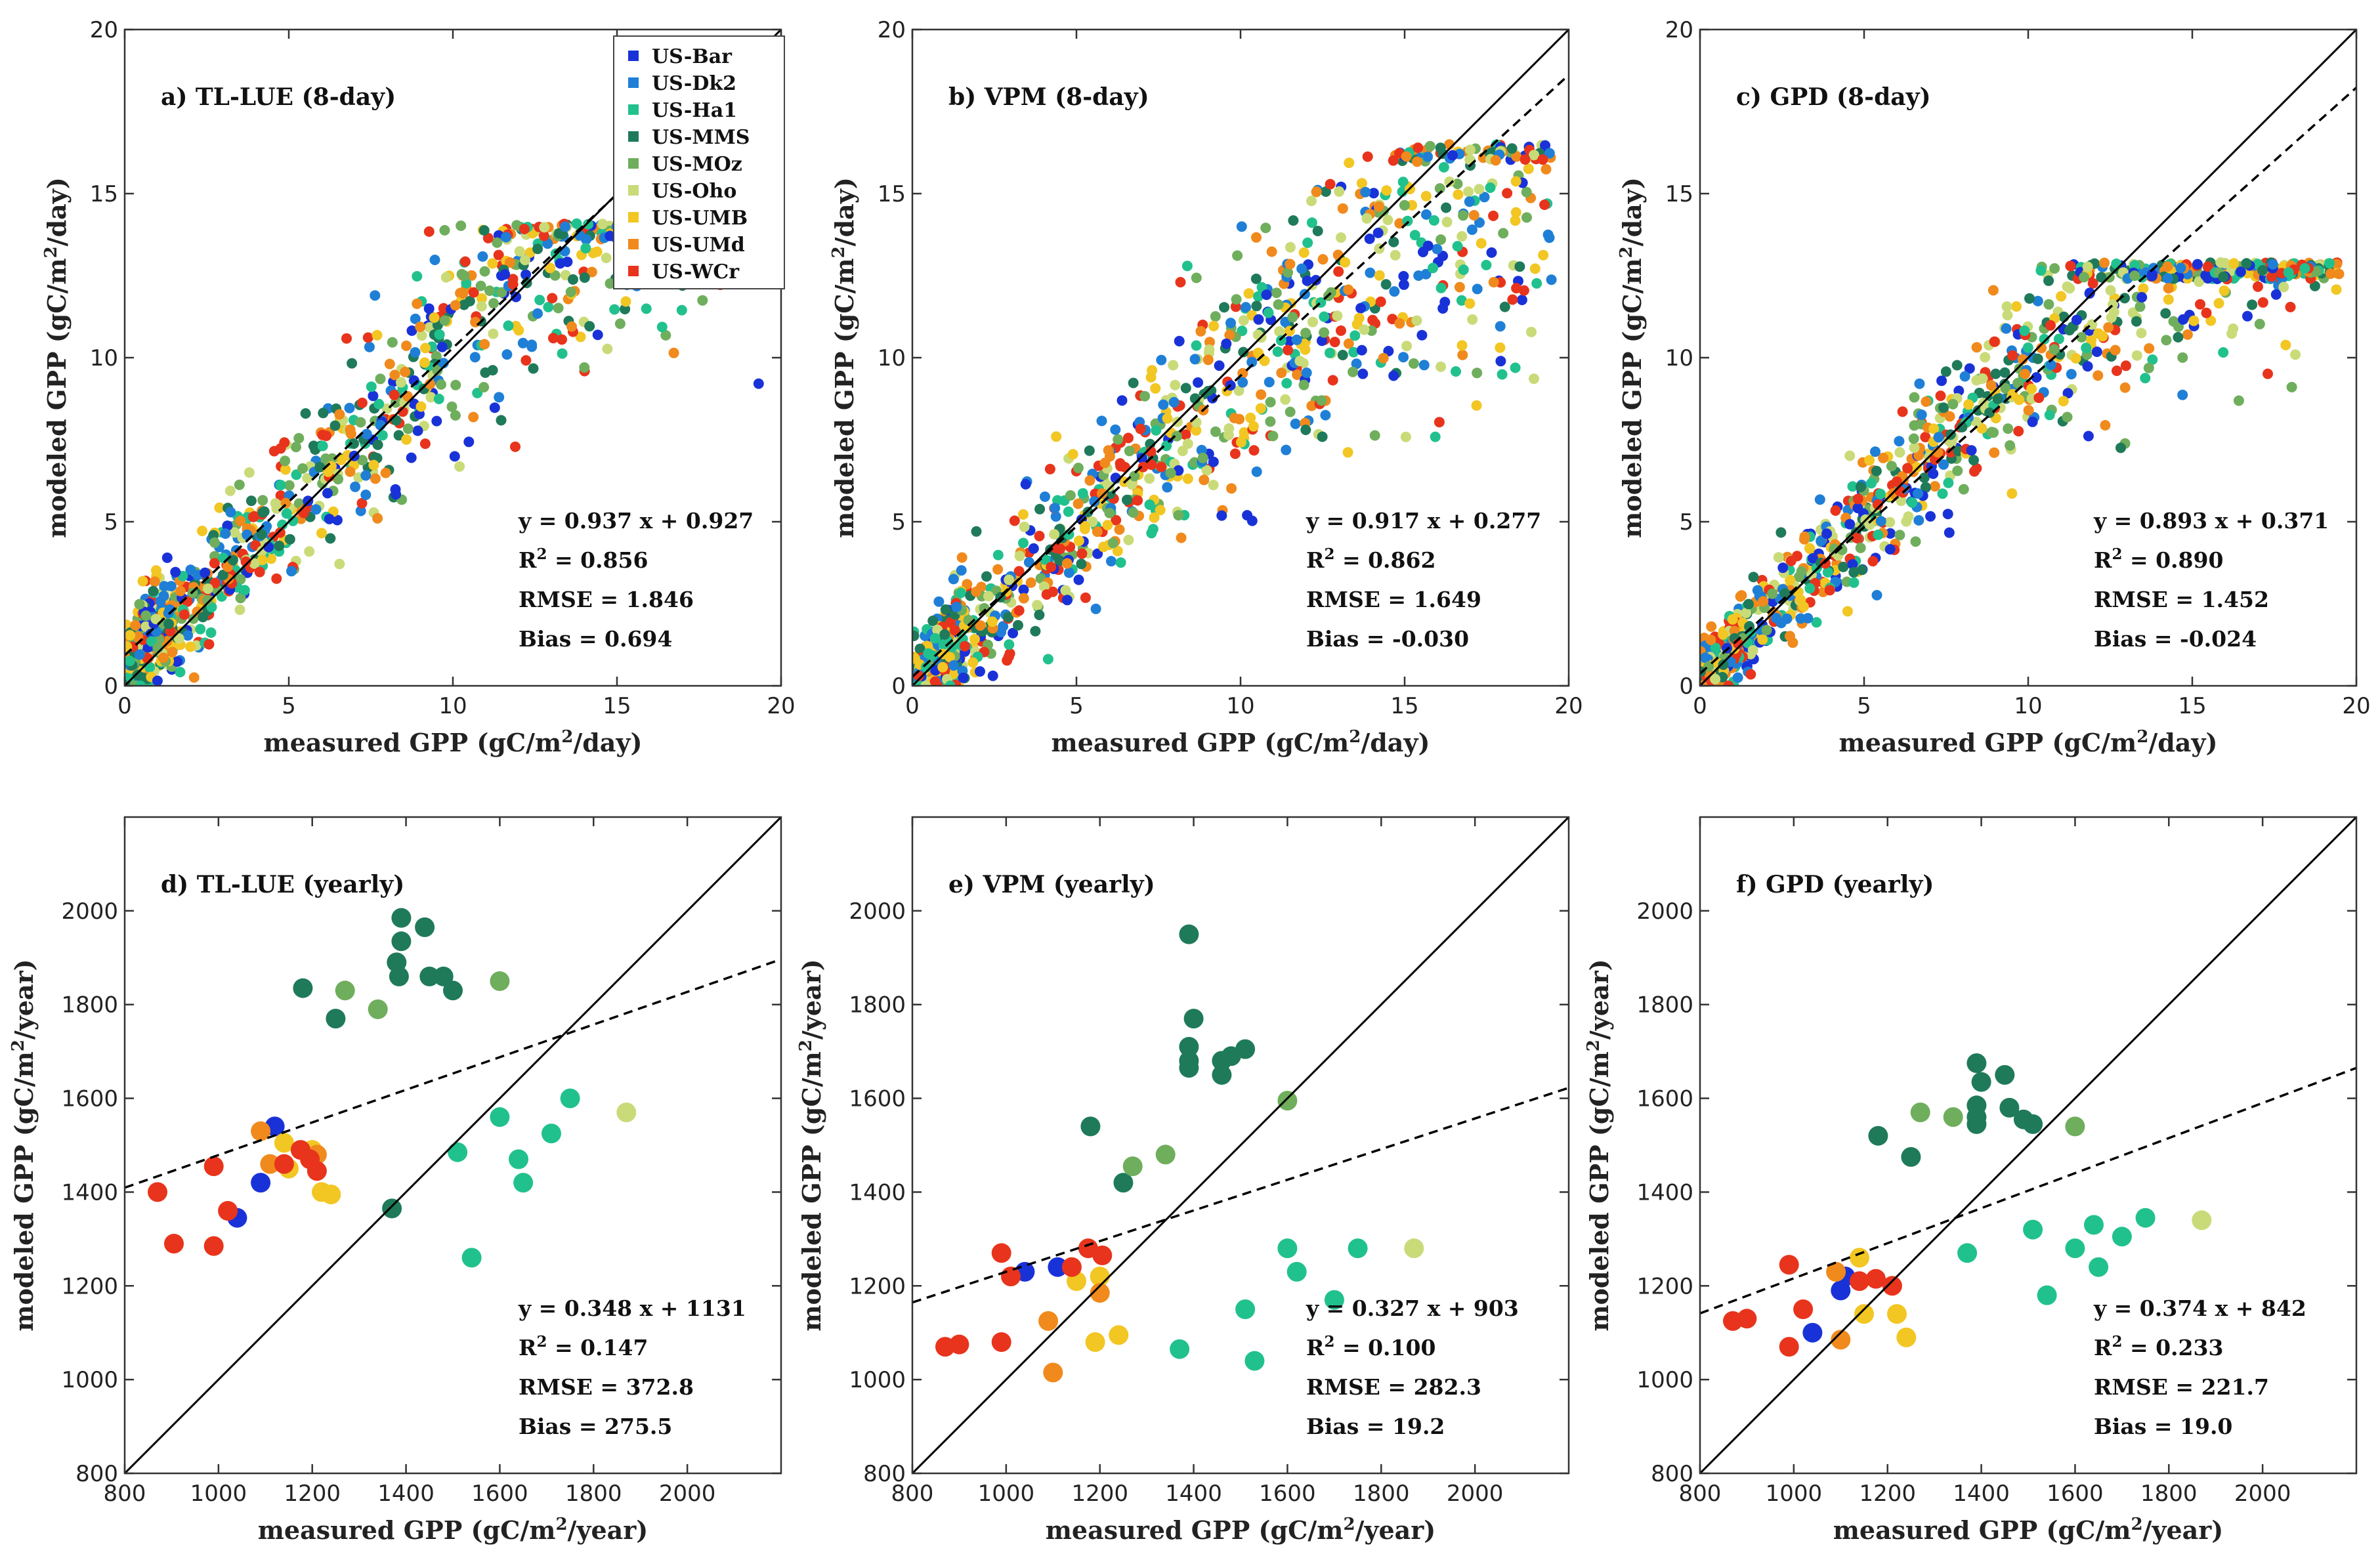 The width and height of the screenshot is (2380, 1558). I want to click on legend-marker, so click(633, 217).